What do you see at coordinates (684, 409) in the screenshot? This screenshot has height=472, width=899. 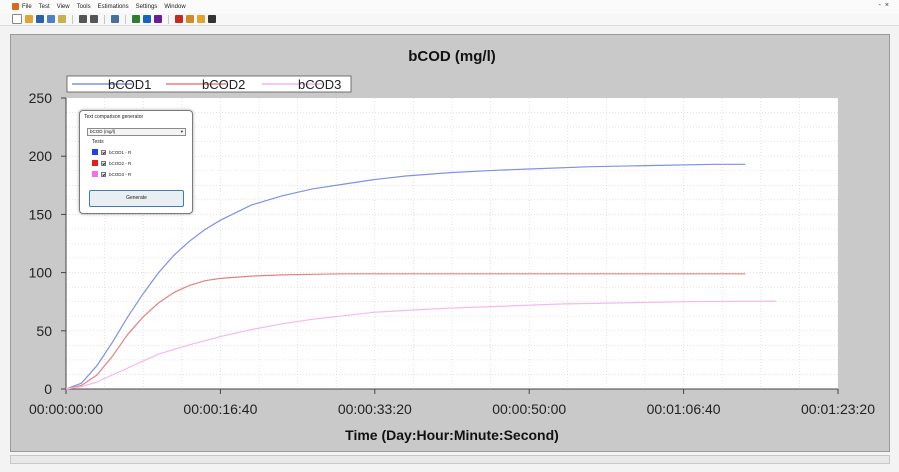 I see `x-tick-label: 00:01:06:40` at bounding box center [684, 409].